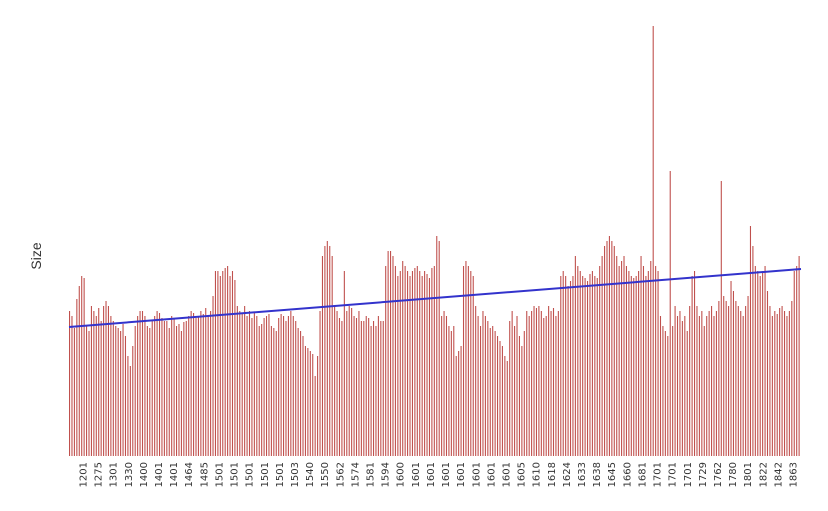 The image size is (828, 511). Describe the element at coordinates (537, 474) in the screenshot. I see `x-tick-label: 1610` at that location.